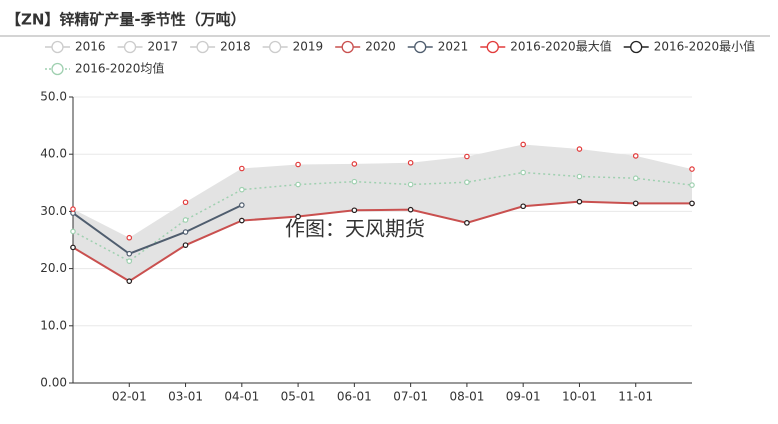  Describe the element at coordinates (380, 47) in the screenshot. I see `legend-label: 2020` at that location.